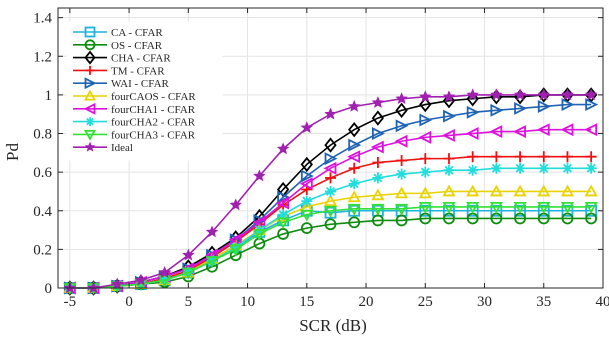 This screenshot has width=609, height=343. Describe the element at coordinates (484, 302) in the screenshot. I see `x-tick-label: 30` at that location.